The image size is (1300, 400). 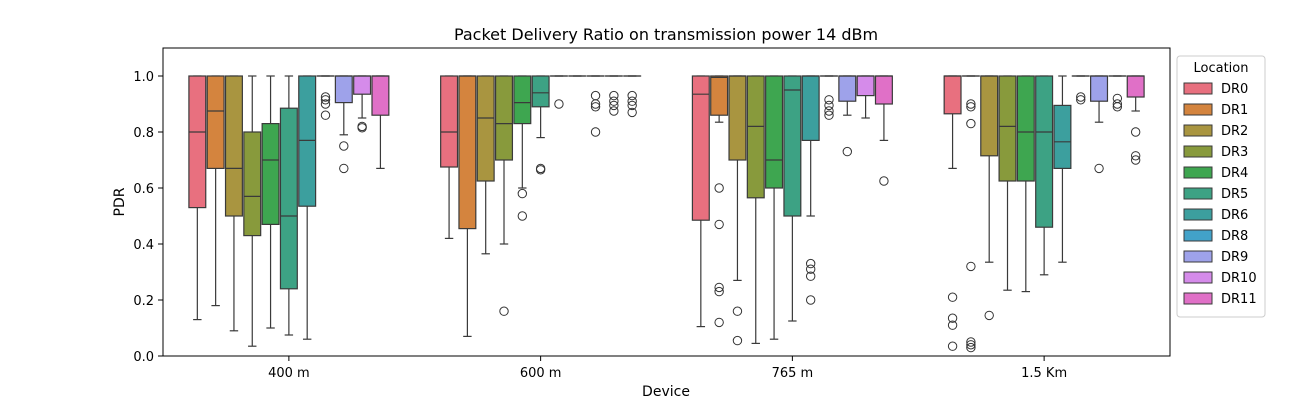 What do you see at coordinates (289, 373) in the screenshot?
I see `x-tick-label: 400 m` at bounding box center [289, 373].